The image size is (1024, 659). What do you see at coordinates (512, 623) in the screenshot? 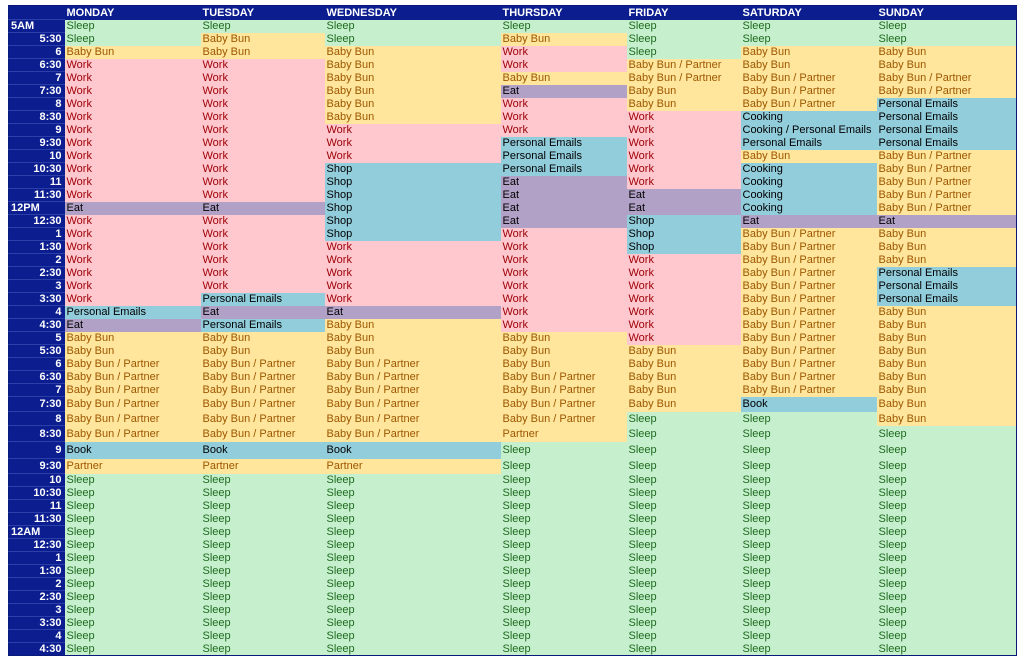
I see `schedule-row: 3:30 Sleep Sleep Sleep Sleep Sleep Sleep Sleep` at bounding box center [512, 623].